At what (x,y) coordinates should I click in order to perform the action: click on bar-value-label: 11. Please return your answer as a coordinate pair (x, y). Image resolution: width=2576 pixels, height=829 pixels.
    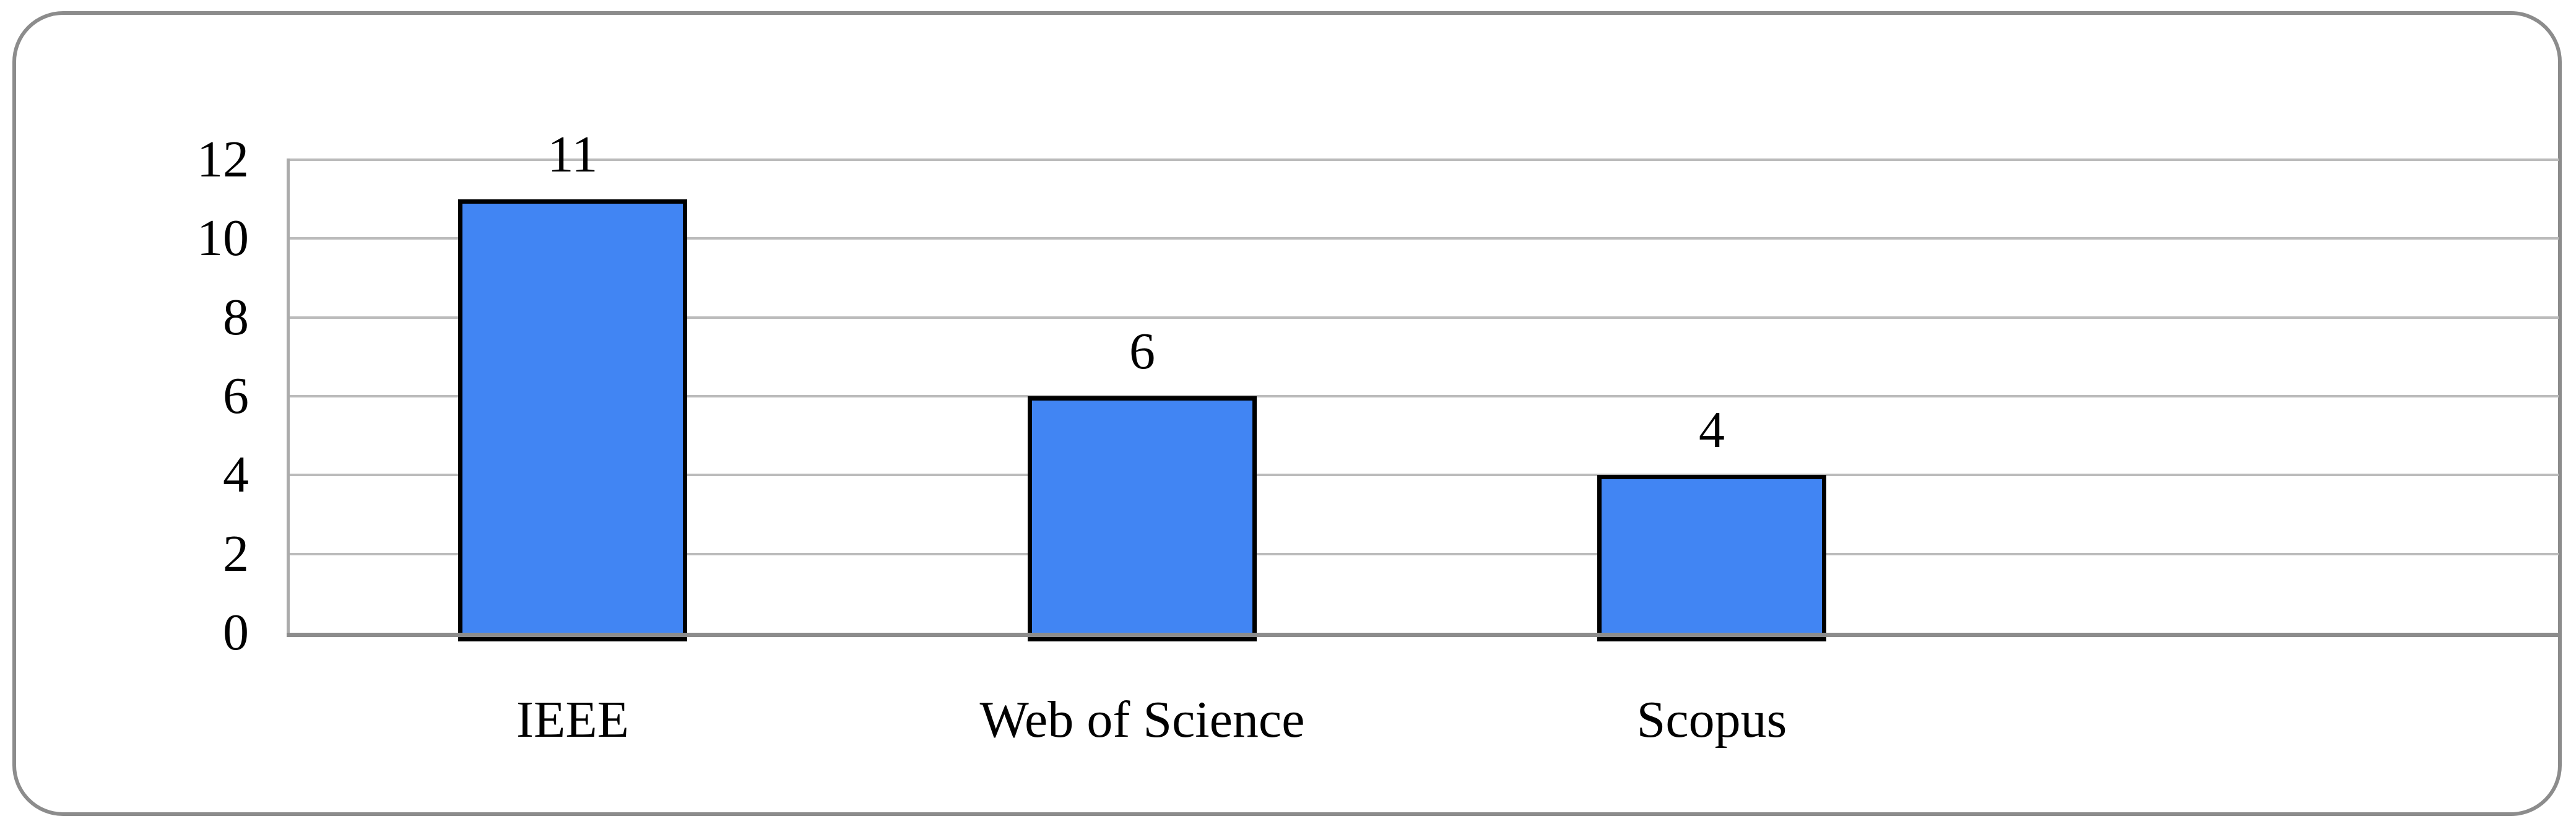
    Looking at the image, I should click on (572, 154).